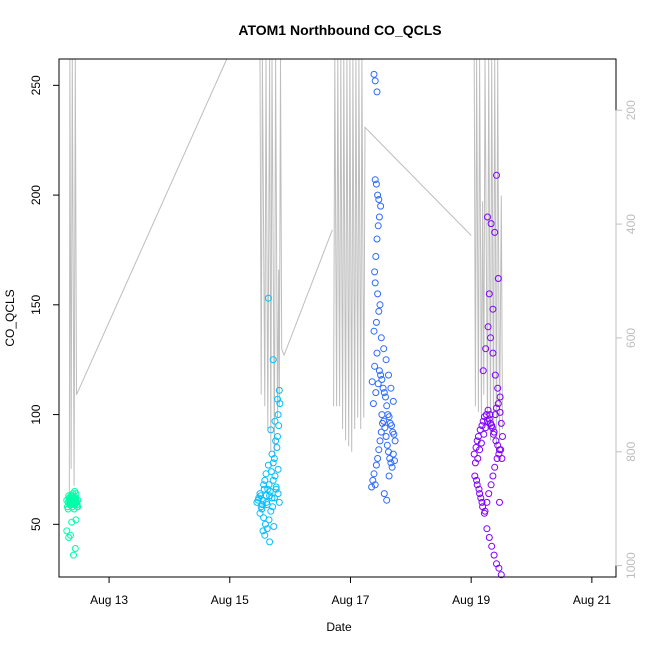  I want to click on y-tick-label: 150, so click(36, 304).